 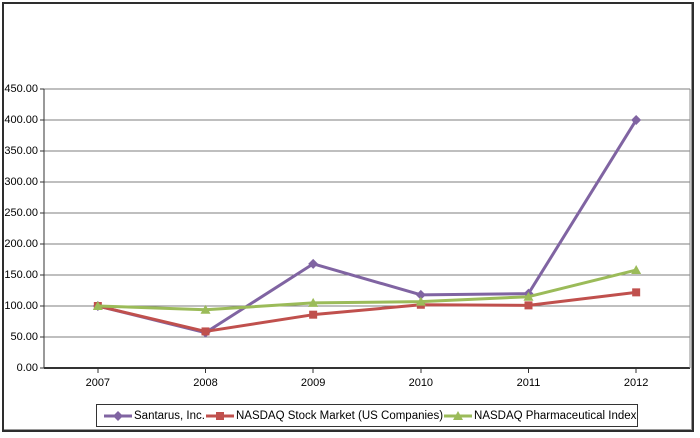 I want to click on y-tick-label: 250.00, so click(x=21, y=213).